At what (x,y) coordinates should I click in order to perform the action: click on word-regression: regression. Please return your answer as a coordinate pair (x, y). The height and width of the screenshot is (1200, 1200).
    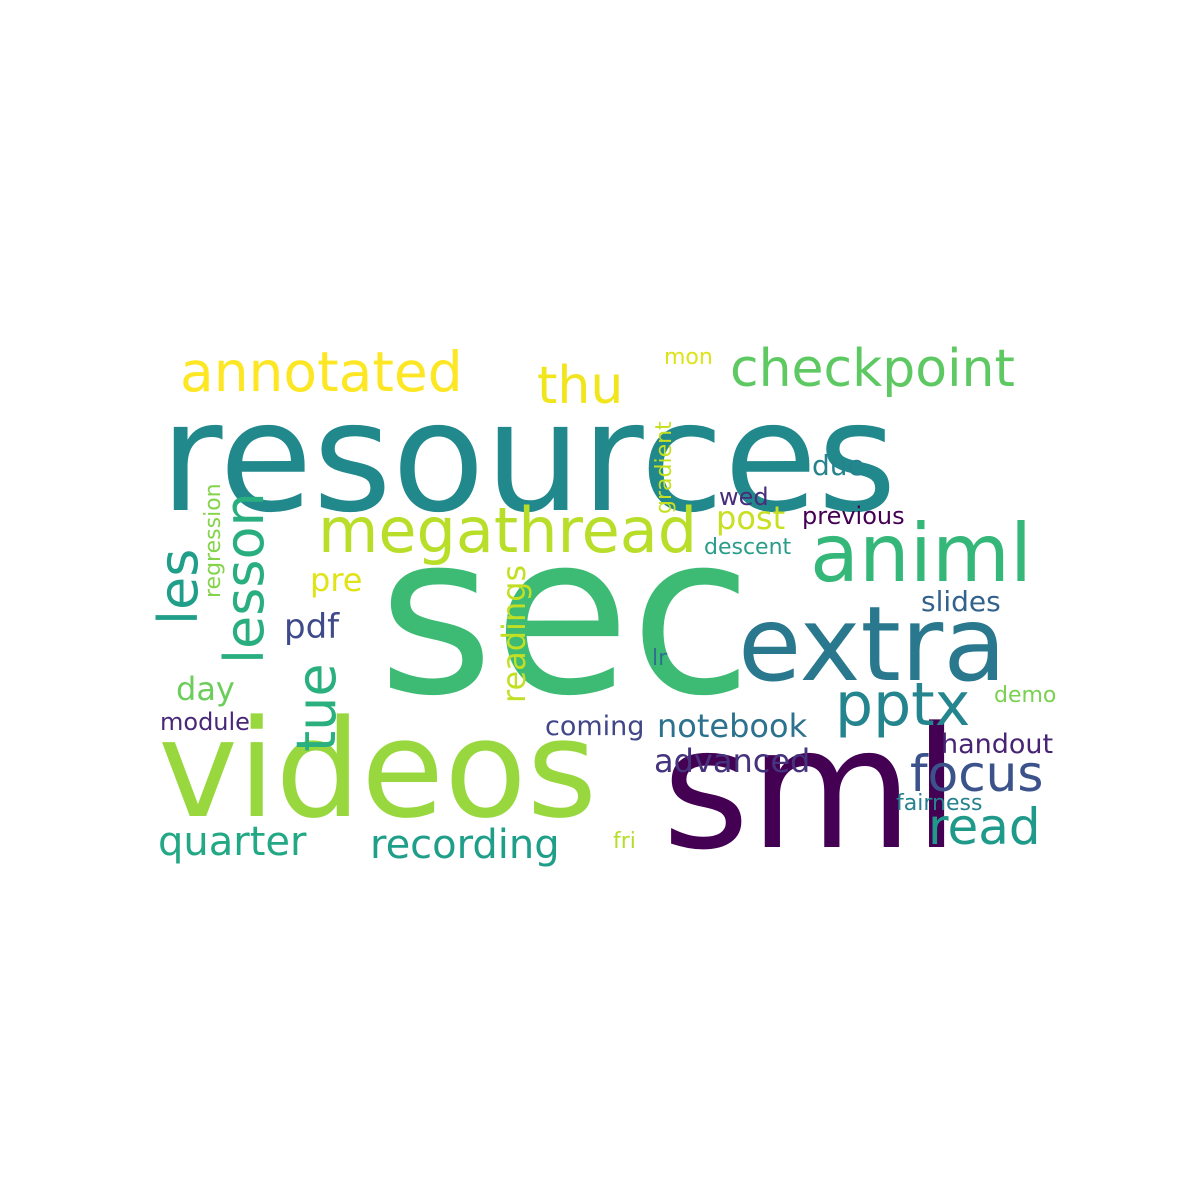
    Looking at the image, I should click on (213, 540).